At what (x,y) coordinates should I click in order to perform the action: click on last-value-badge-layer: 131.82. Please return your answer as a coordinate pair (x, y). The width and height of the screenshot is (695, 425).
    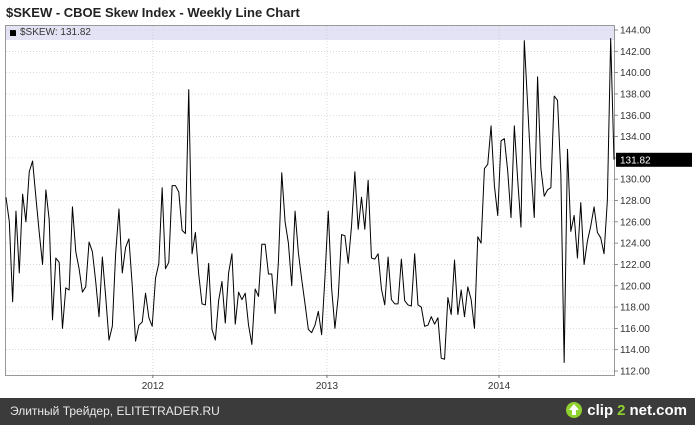
    Looking at the image, I should click on (654, 159).